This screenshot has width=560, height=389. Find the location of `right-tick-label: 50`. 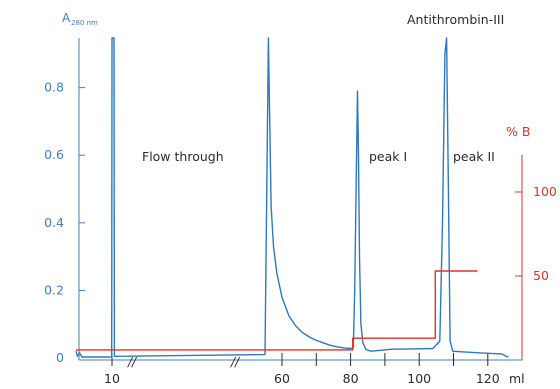

right-tick-label: 50 is located at coordinates (541, 275).